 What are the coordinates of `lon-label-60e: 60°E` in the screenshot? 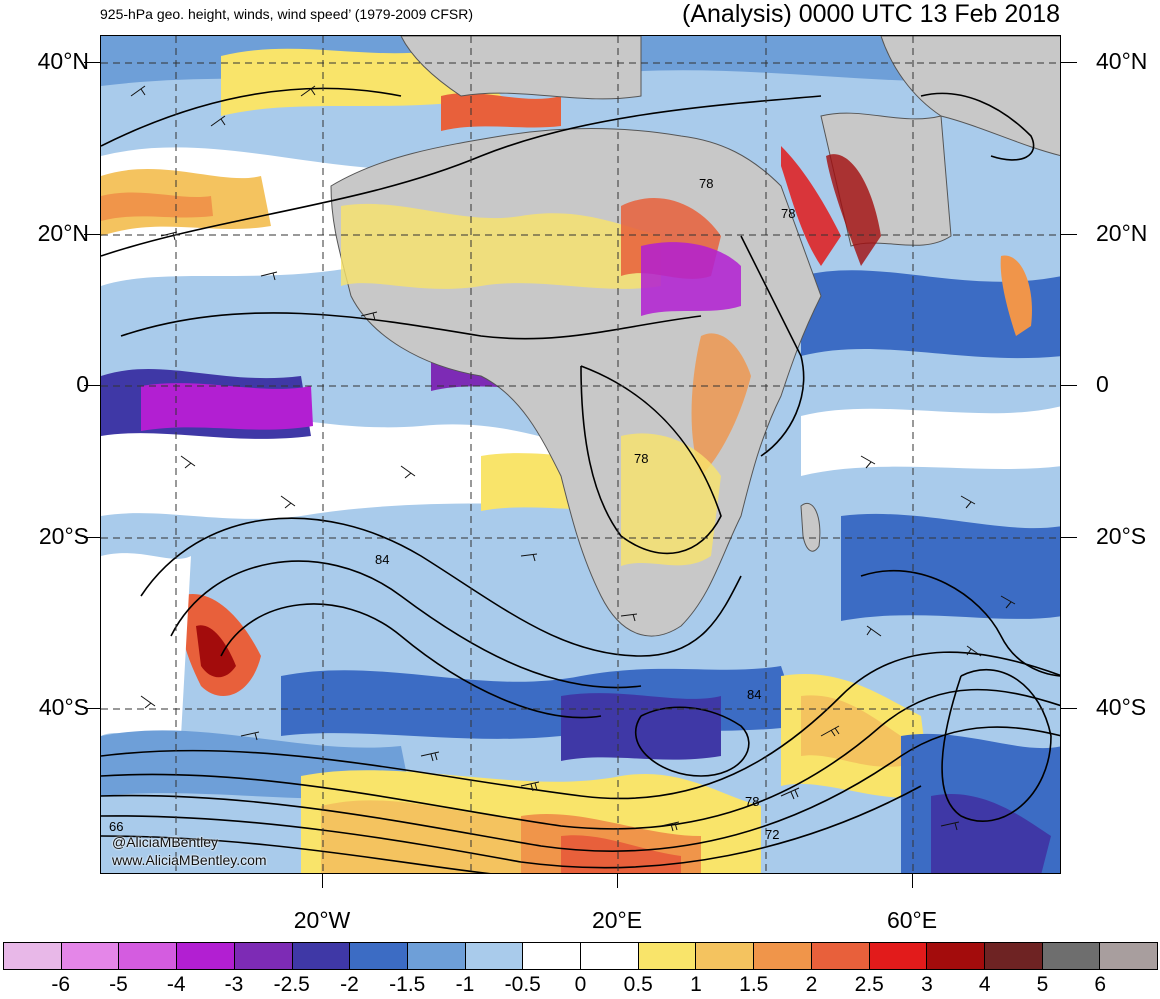 It's located at (912, 920).